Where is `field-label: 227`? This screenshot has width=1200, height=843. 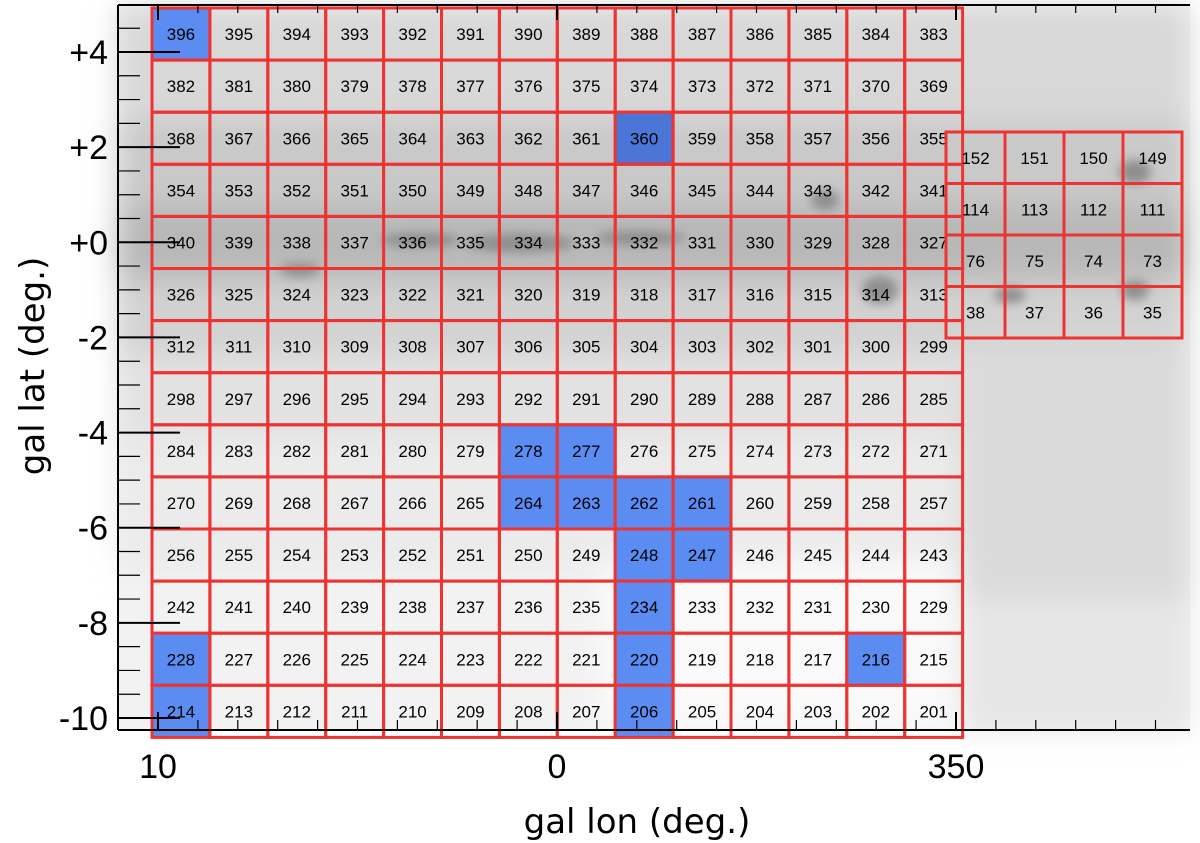
field-label: 227 is located at coordinates (239, 659).